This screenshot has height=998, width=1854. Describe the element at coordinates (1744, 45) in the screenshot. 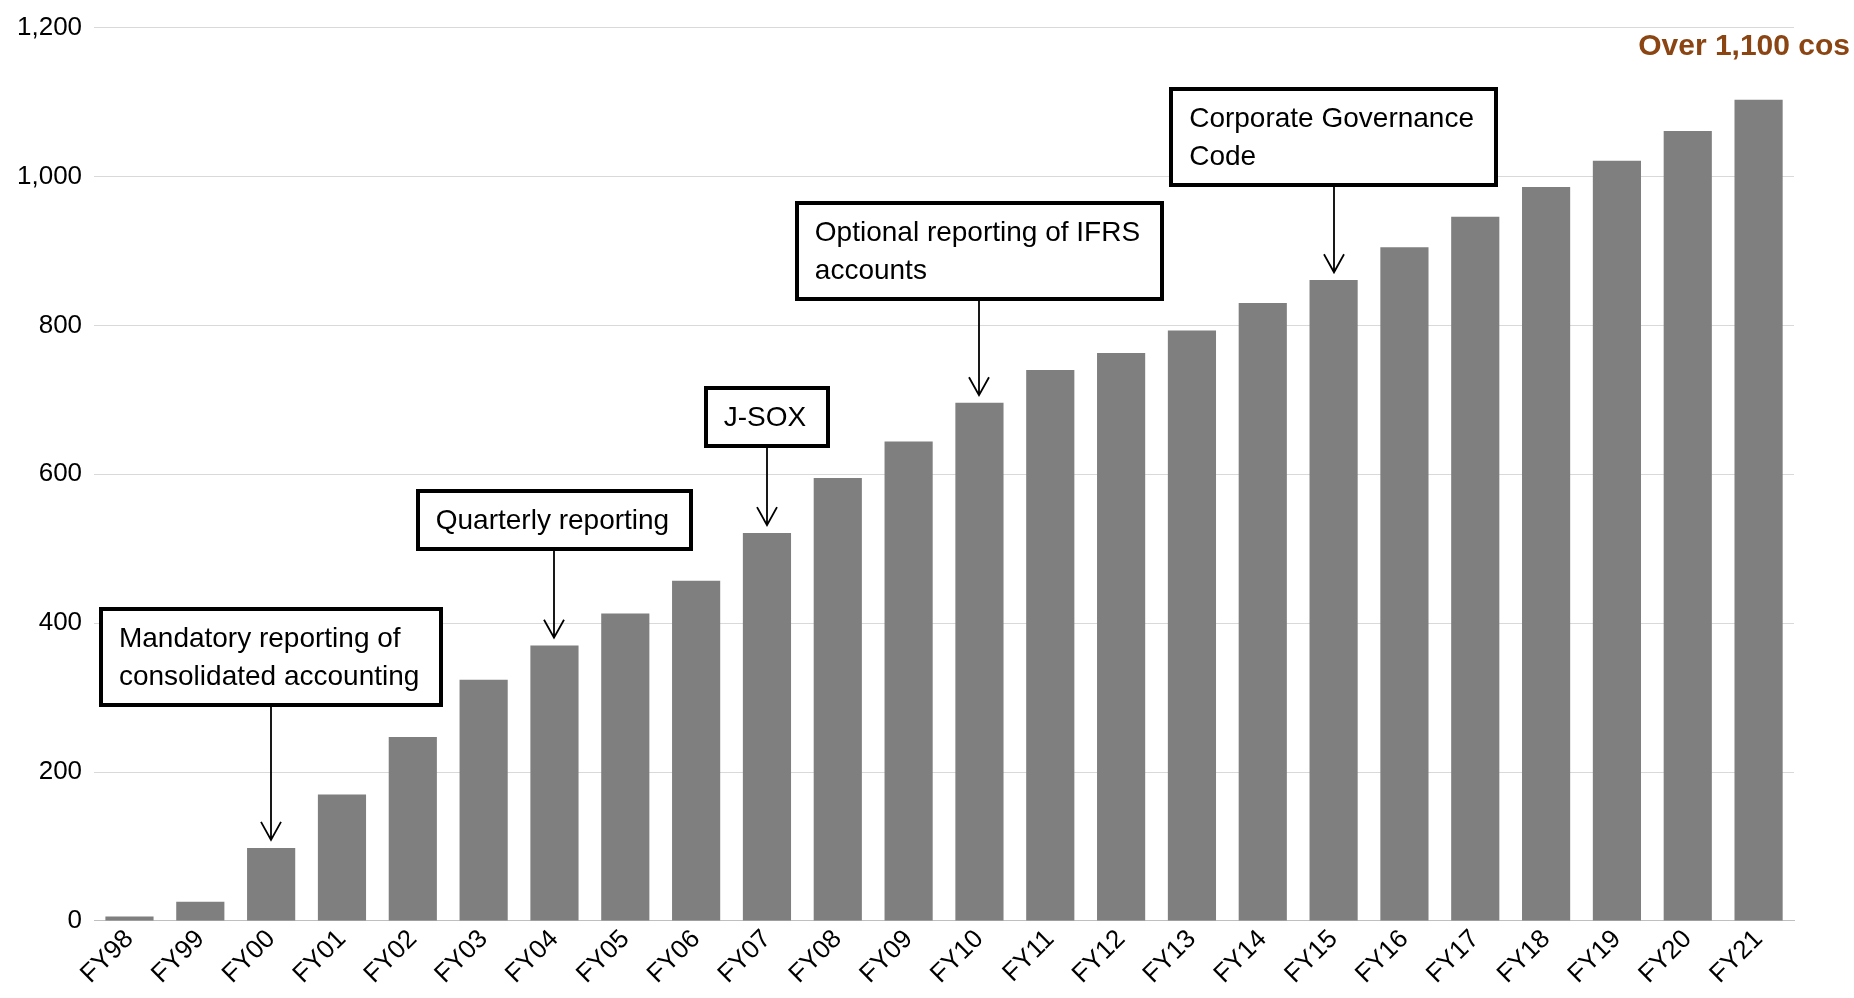

I see `annotation: Over 1,100 cos` at that location.